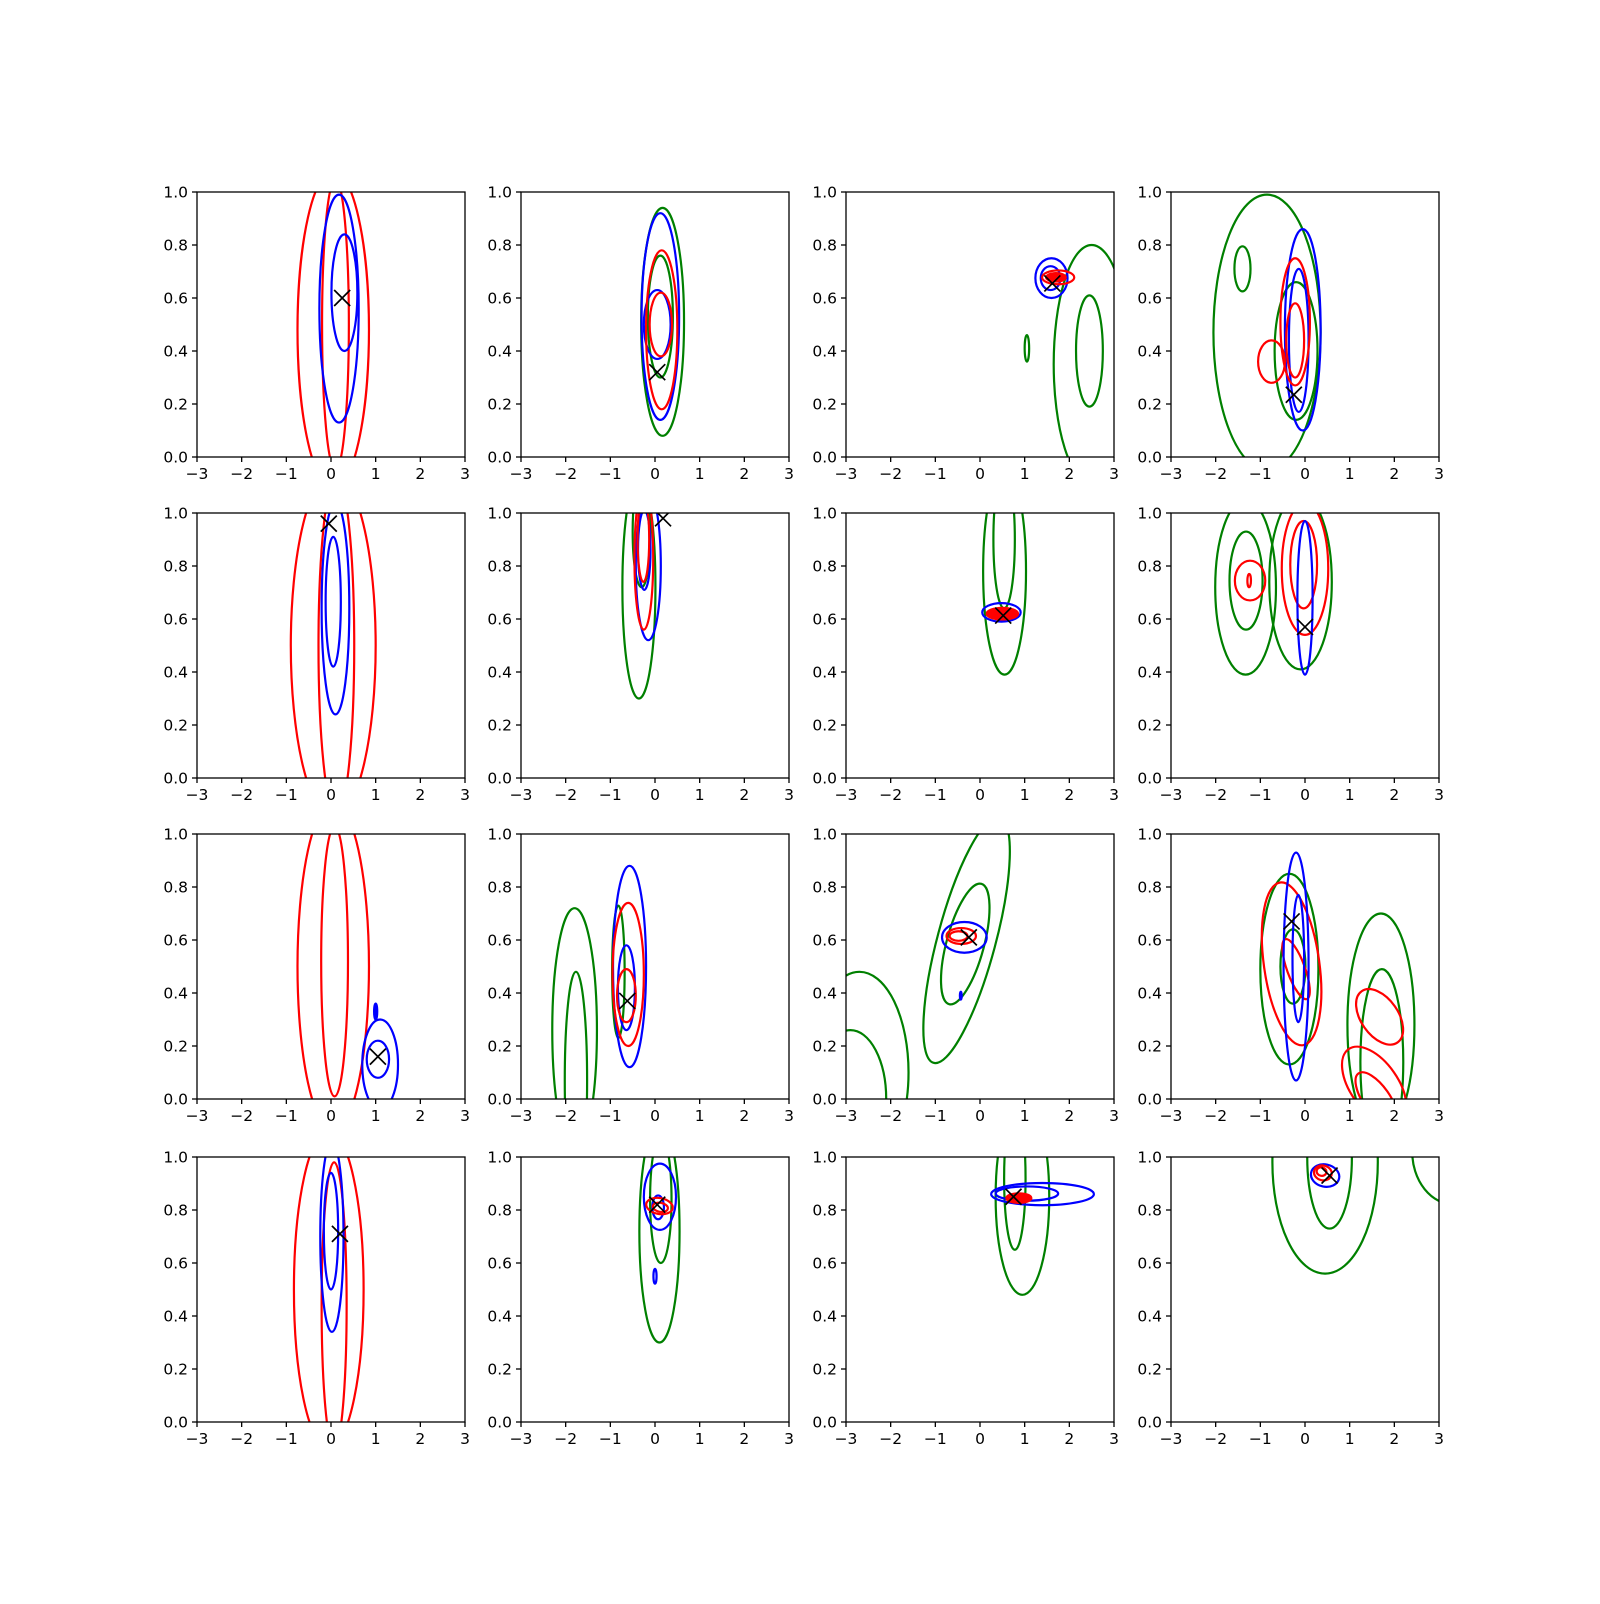 Image resolution: width=1600 pixels, height=1604 pixels. Describe the element at coordinates (1355, 1216) in the screenshot. I see `plot-area-r4c4` at that location.